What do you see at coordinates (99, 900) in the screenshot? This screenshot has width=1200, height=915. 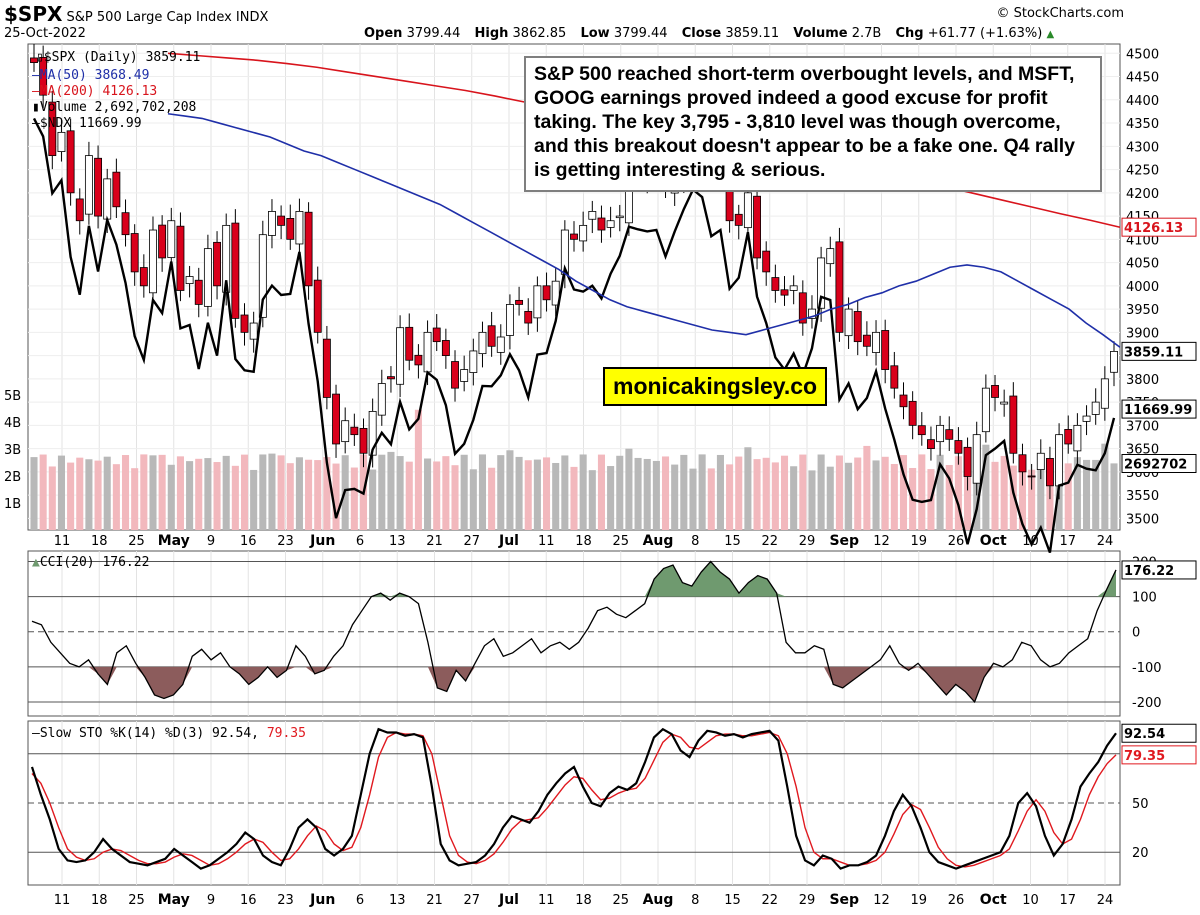 I see `x-tick-label-bottom: 18` at bounding box center [99, 900].